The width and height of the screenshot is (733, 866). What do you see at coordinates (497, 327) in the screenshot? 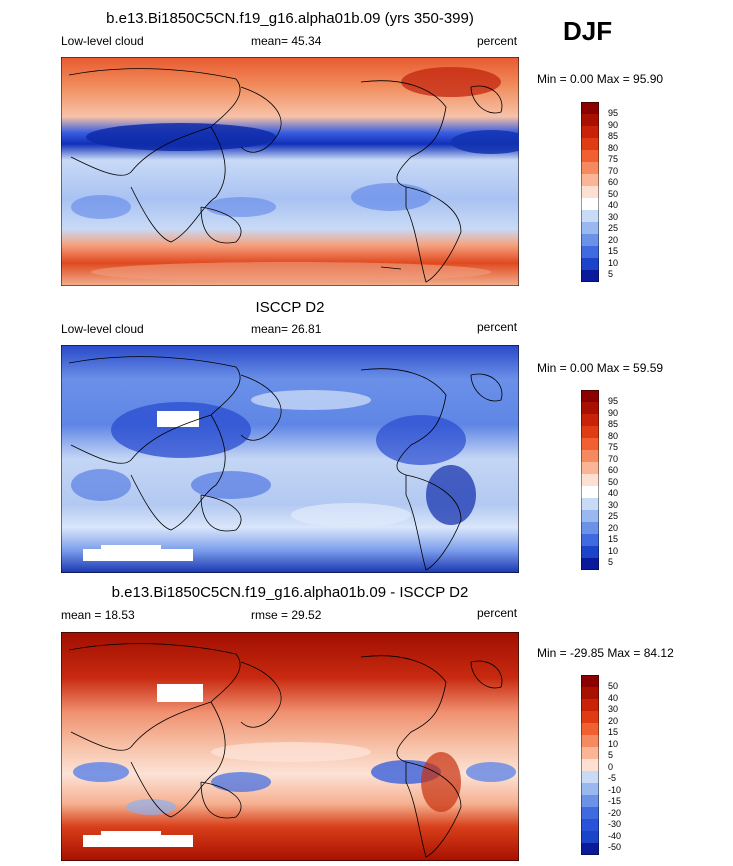
I see `panel2-units-label: percent` at bounding box center [497, 327].